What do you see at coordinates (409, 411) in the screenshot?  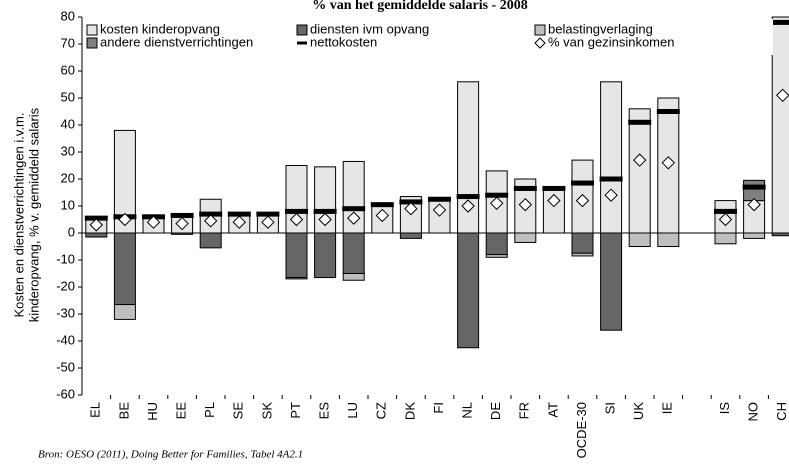 I see `x-tick-label: DK` at bounding box center [409, 411].